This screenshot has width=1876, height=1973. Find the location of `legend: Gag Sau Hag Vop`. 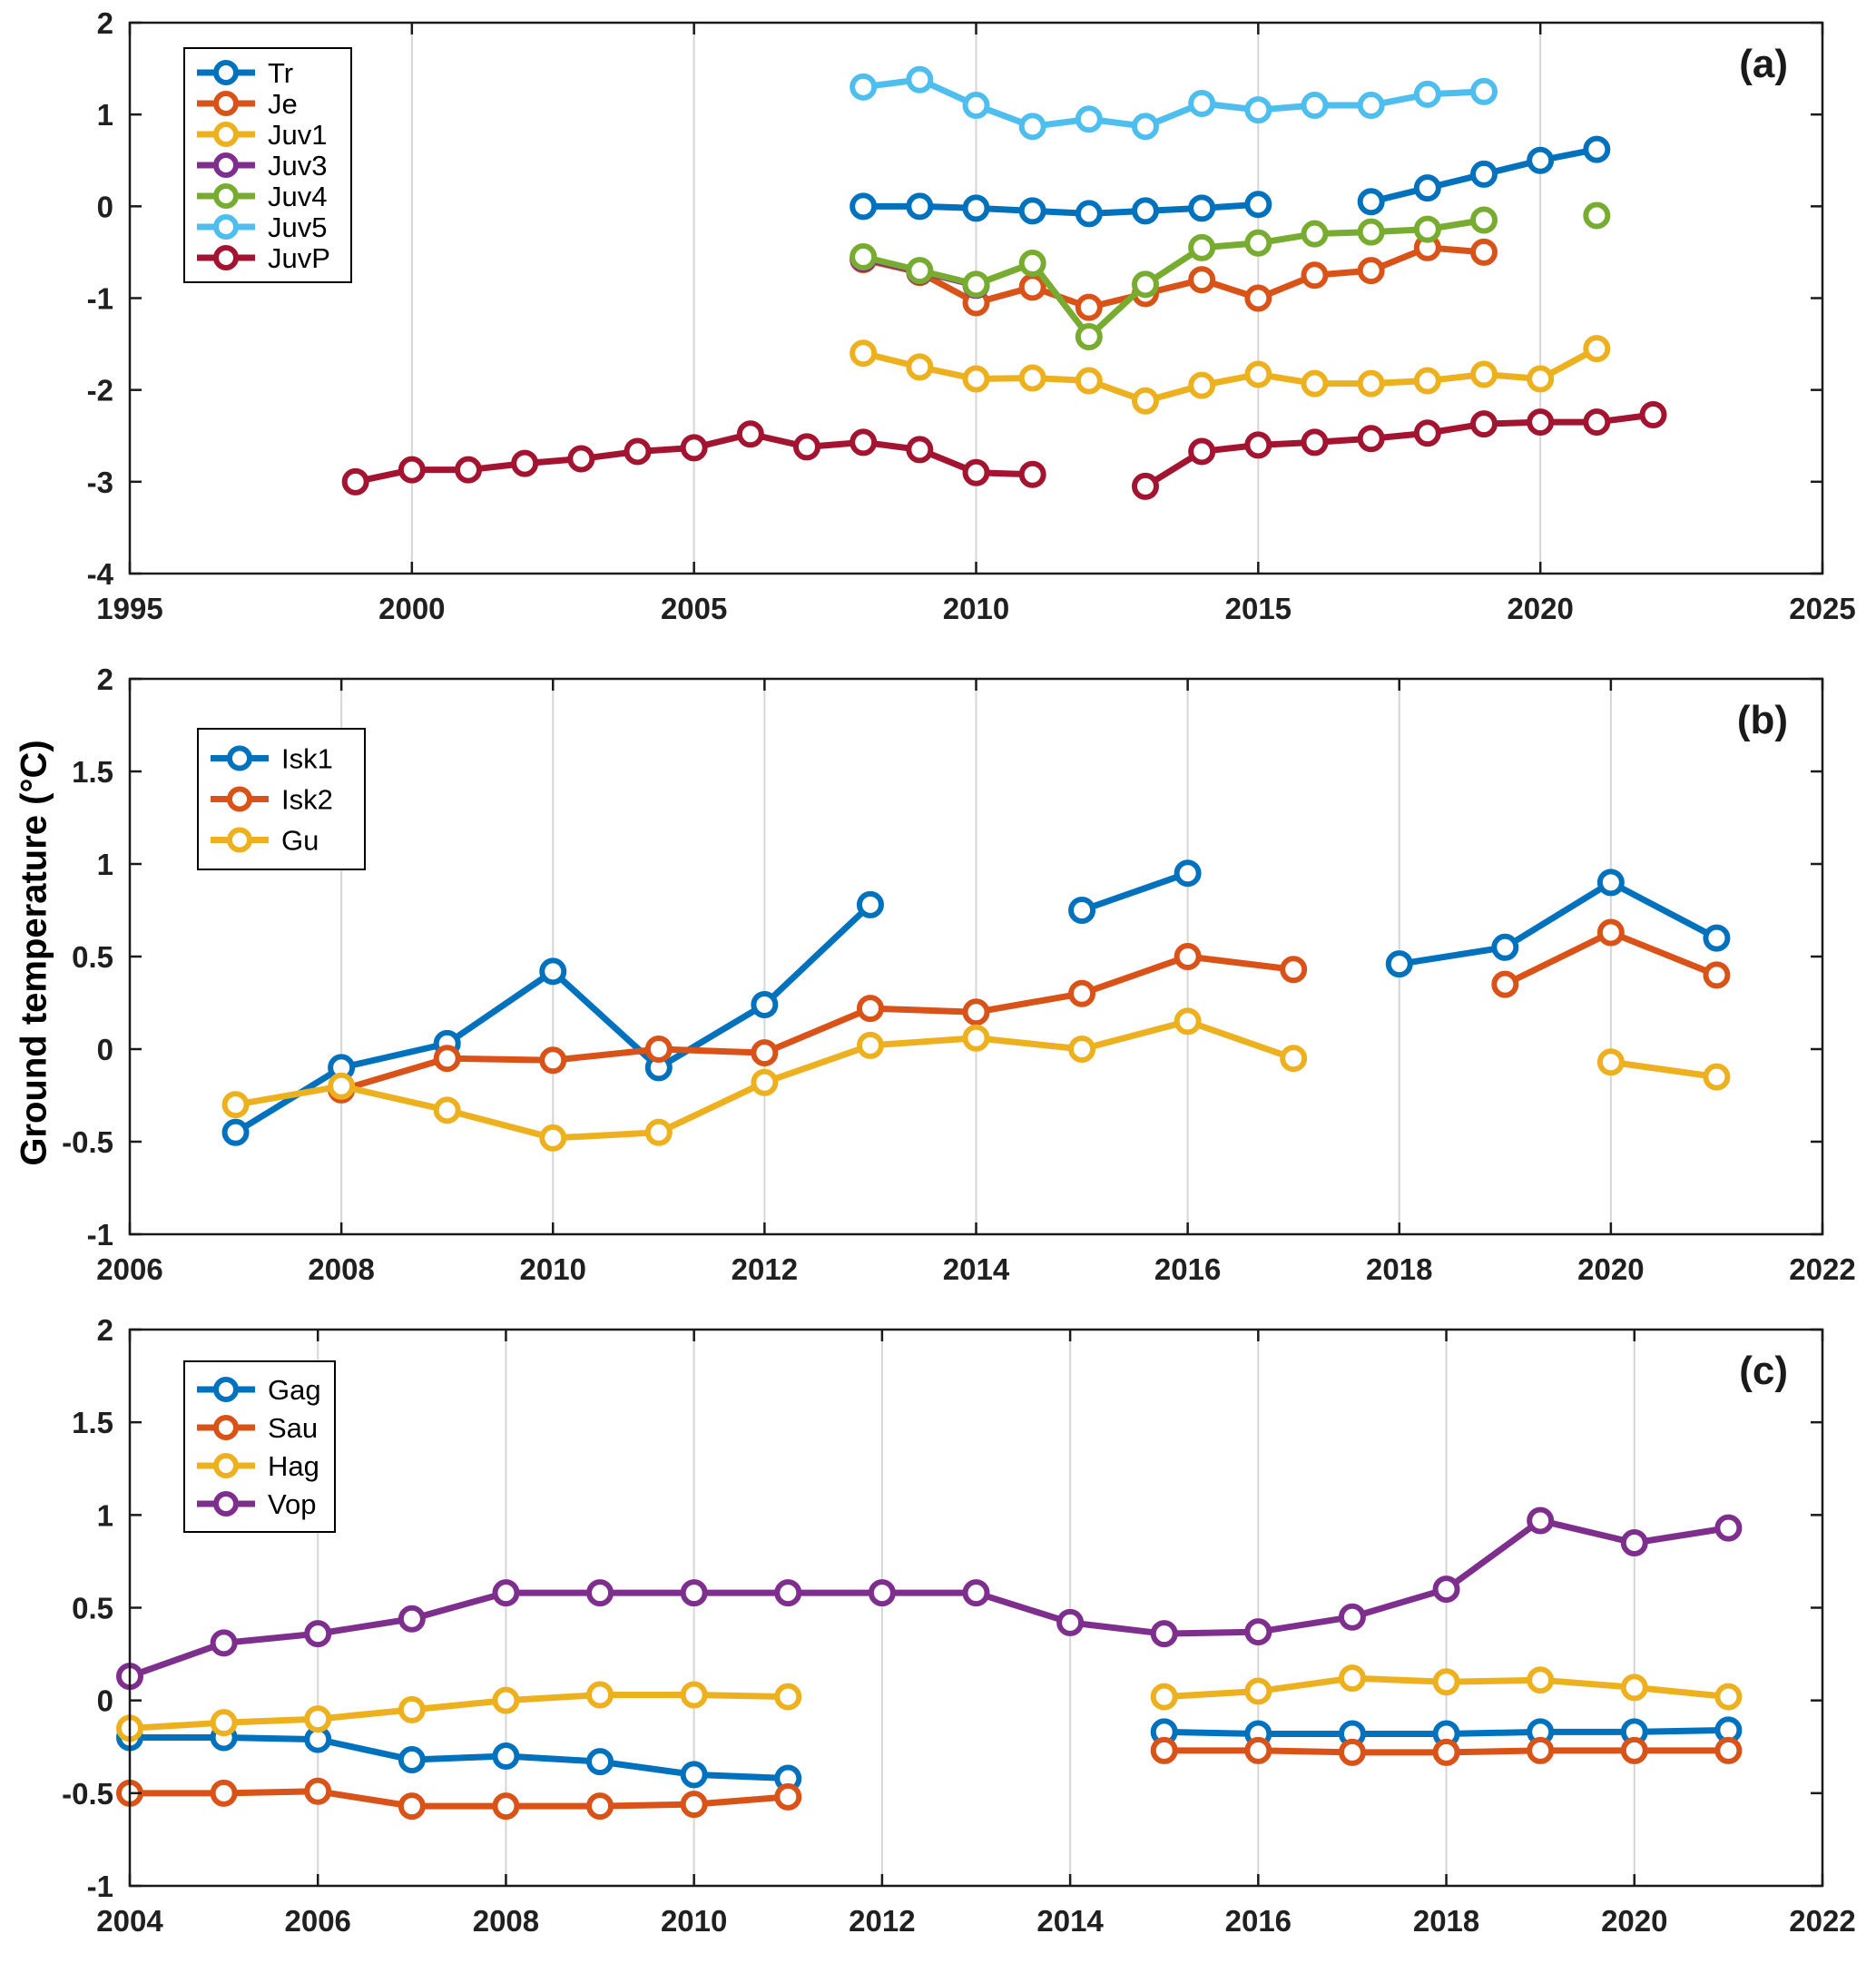

legend: Gag Sau Hag Vop is located at coordinates (259, 1446).